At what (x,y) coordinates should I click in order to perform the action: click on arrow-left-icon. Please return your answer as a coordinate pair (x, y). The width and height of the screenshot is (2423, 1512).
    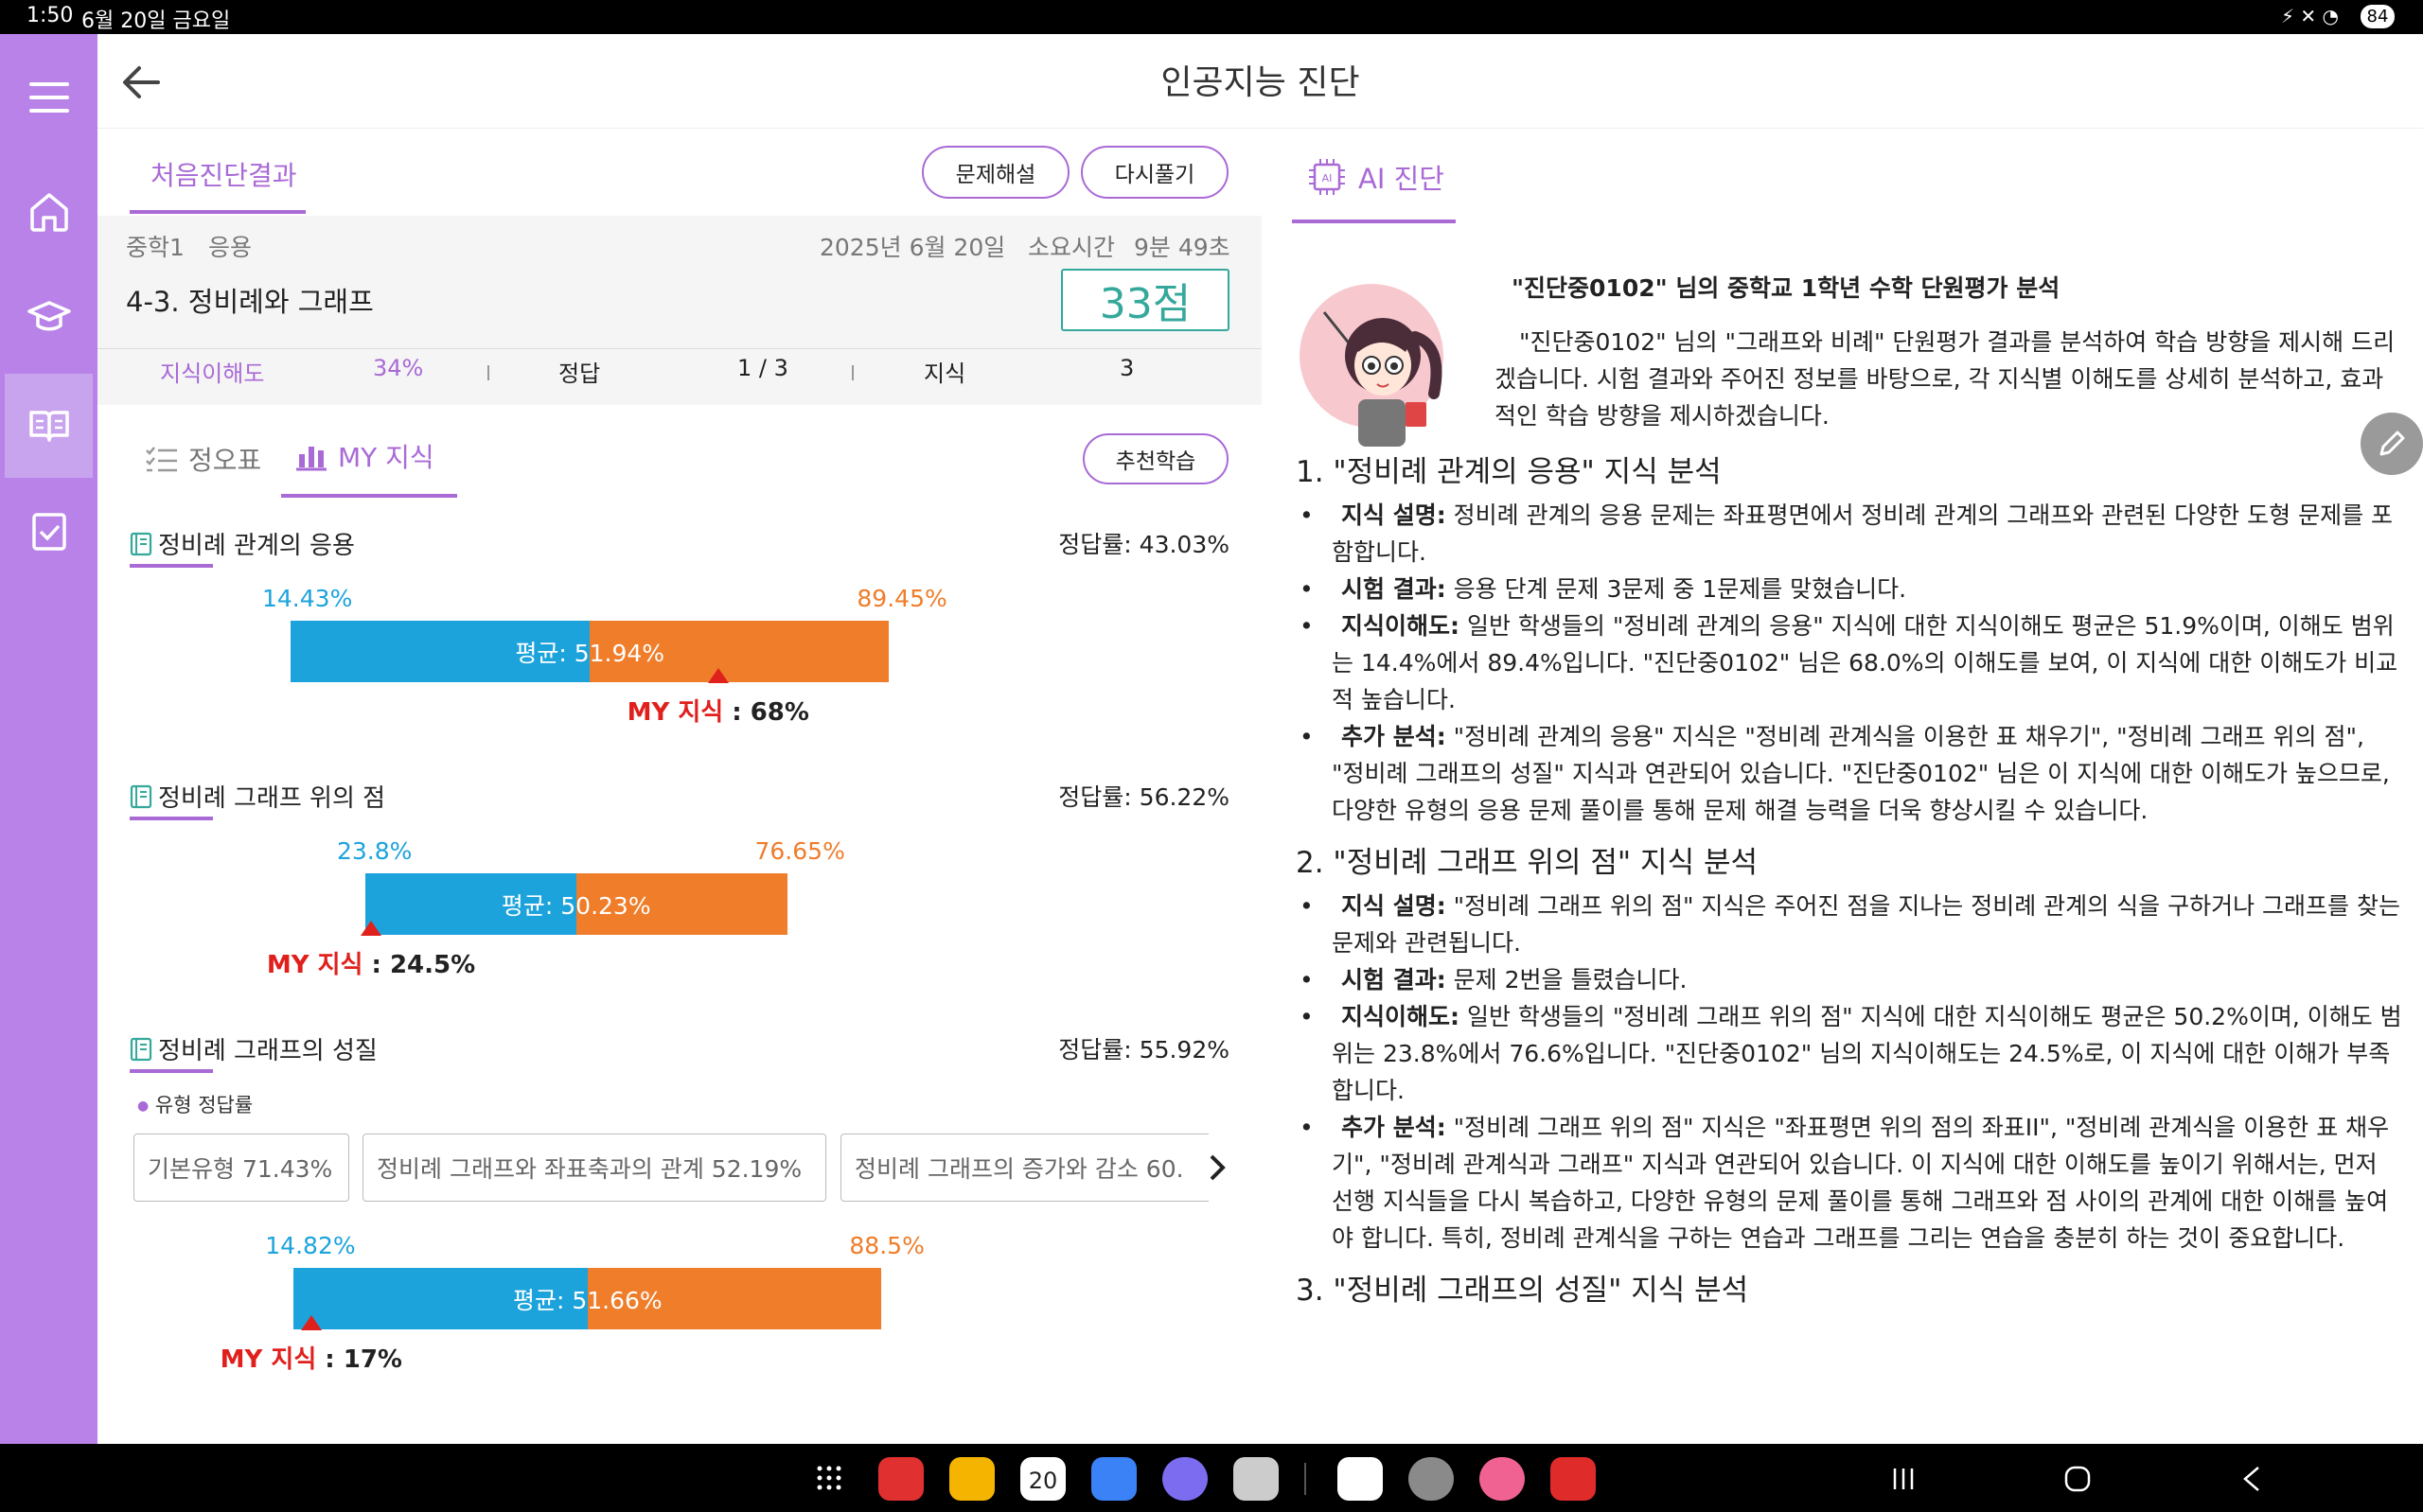
    Looking at the image, I should click on (142, 83).